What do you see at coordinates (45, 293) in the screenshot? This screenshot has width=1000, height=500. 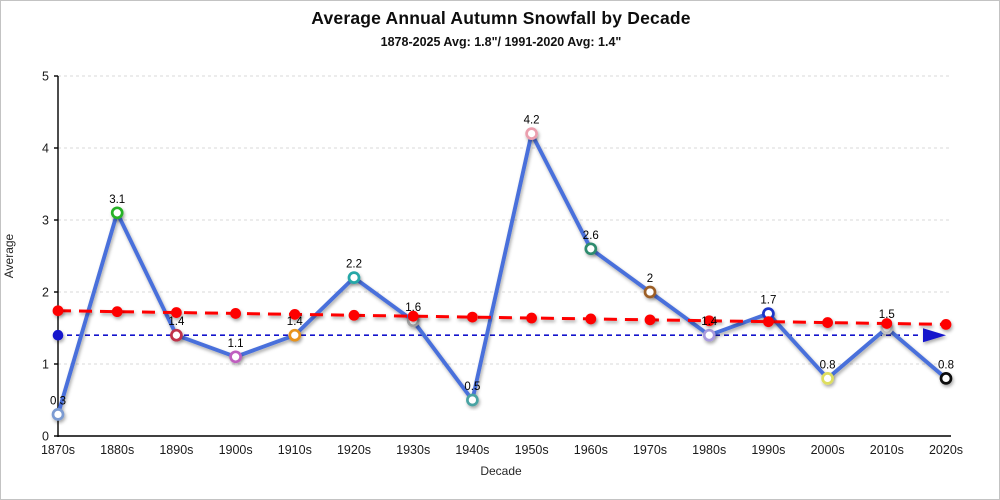 I see `y-tick-label: 2` at bounding box center [45, 293].